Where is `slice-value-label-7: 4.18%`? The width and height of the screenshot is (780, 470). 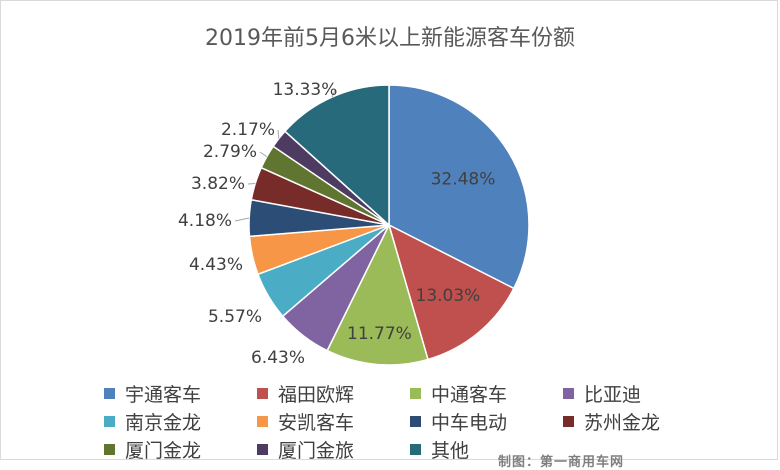
slice-value-label-7: 4.18% is located at coordinates (205, 221).